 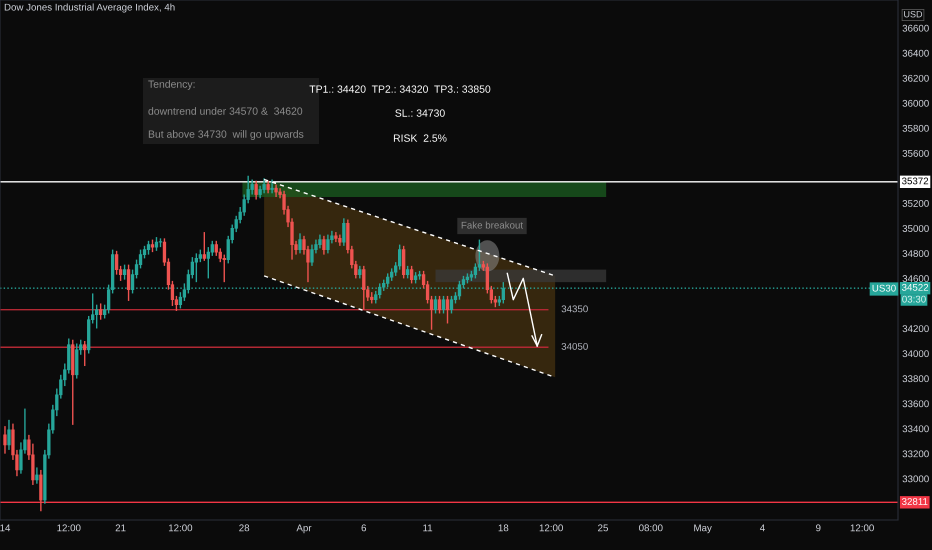 What do you see at coordinates (420, 113) in the screenshot?
I see `annotation: SL.: 34730` at bounding box center [420, 113].